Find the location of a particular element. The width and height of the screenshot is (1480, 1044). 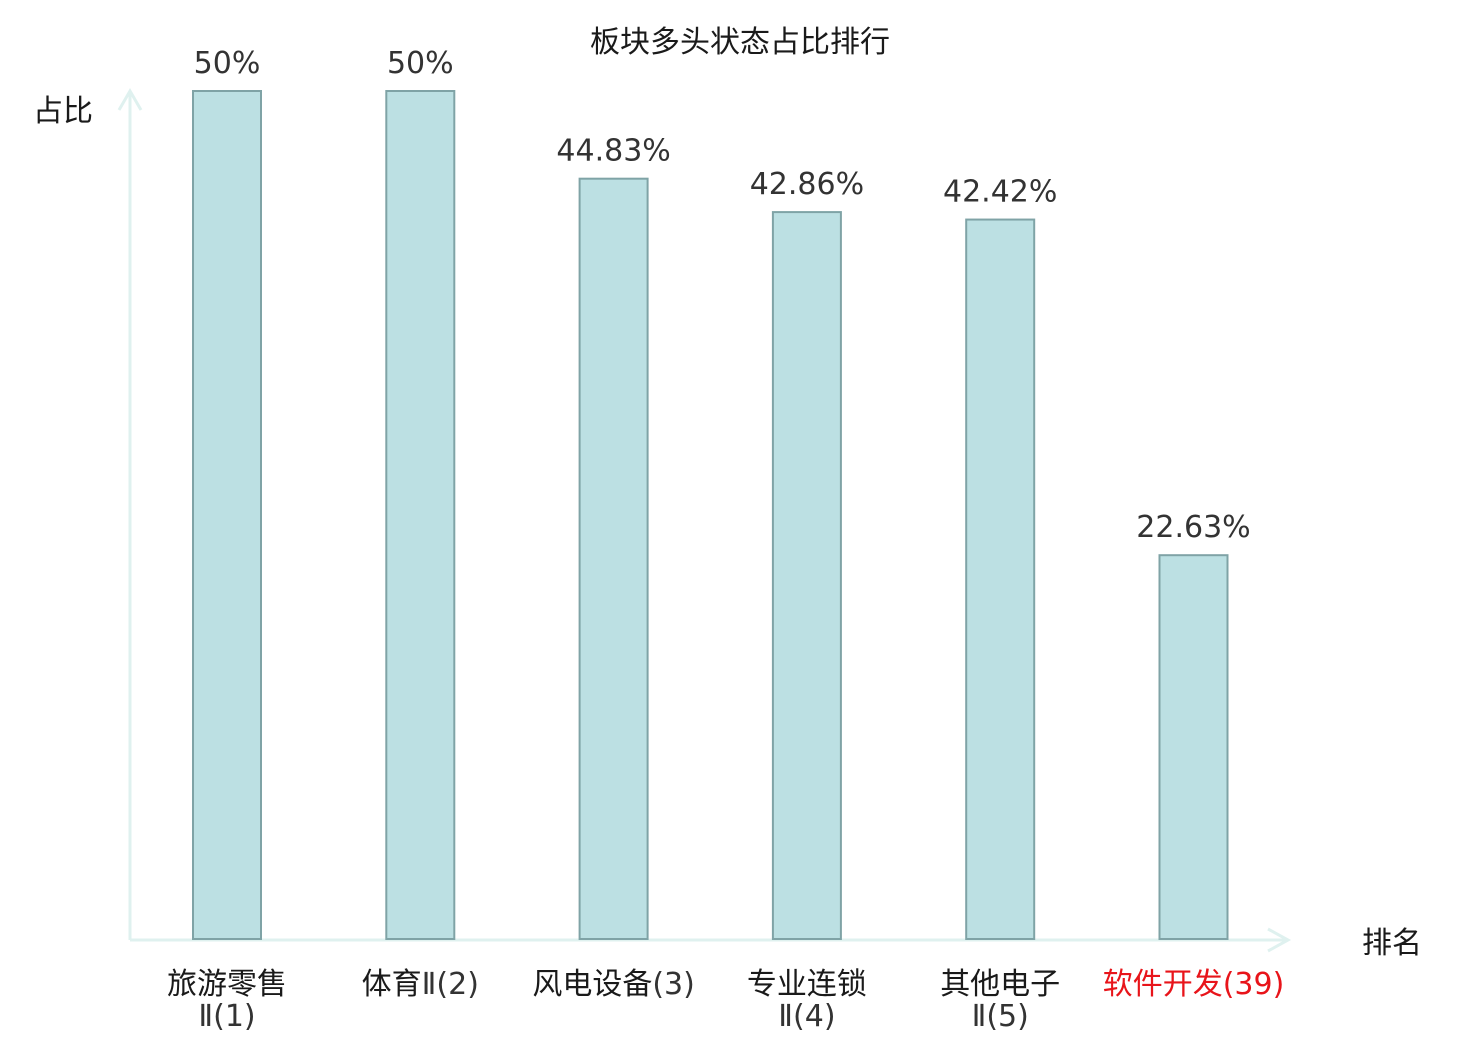

category-label-2: 体育Ⅱ(2) is located at coordinates (420, 984).